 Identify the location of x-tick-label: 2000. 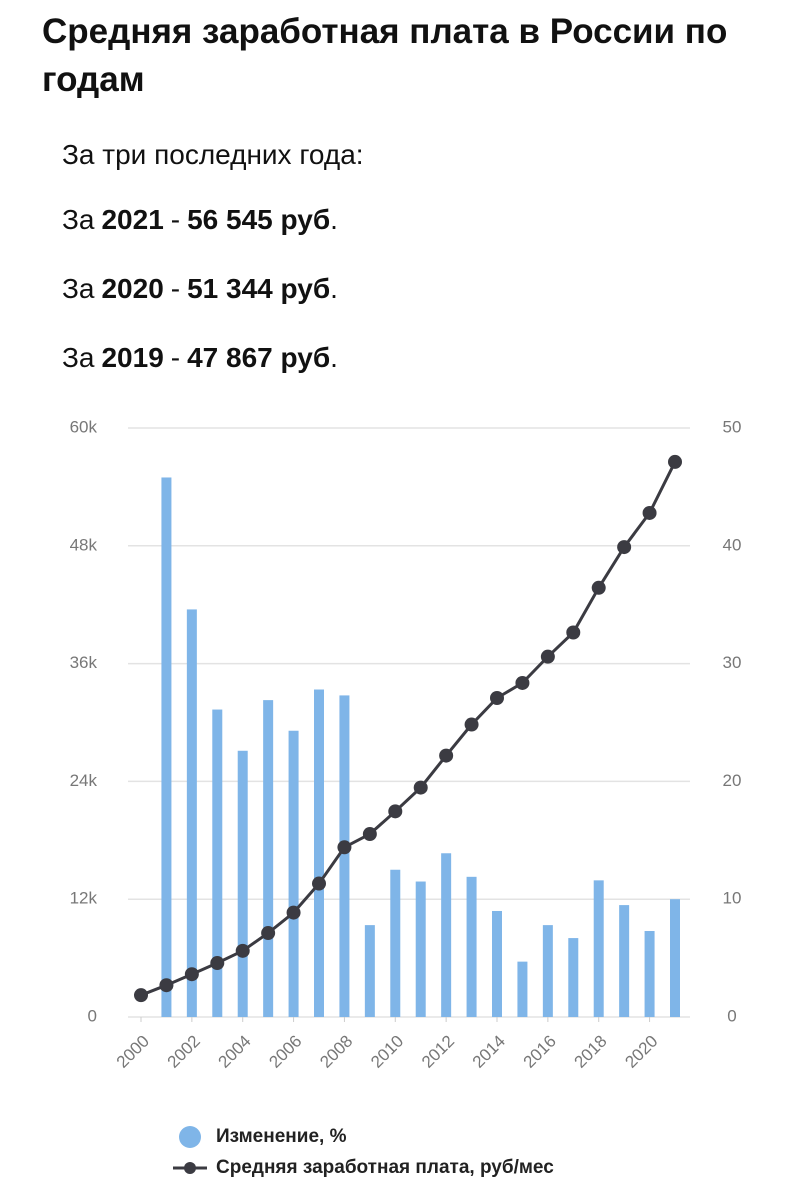
(133, 1052).